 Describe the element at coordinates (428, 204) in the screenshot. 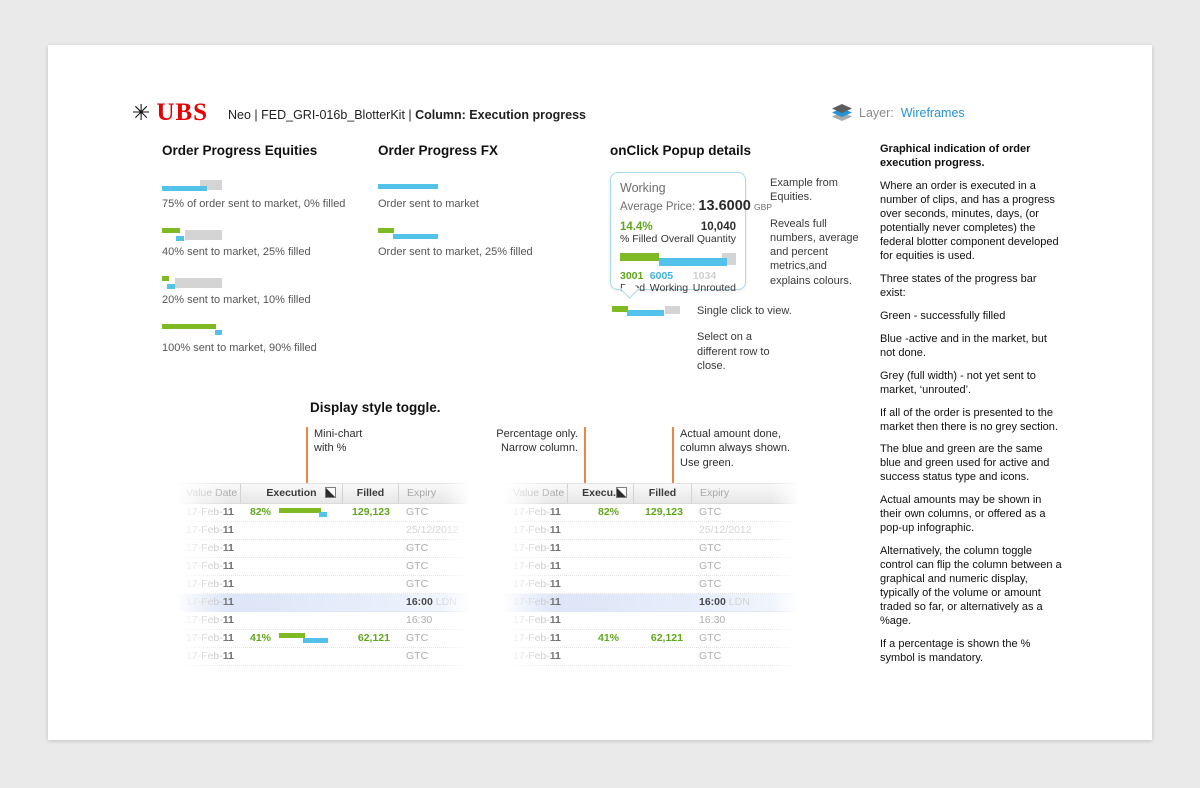

I see `progress-bar-label: Order sent to market` at that location.